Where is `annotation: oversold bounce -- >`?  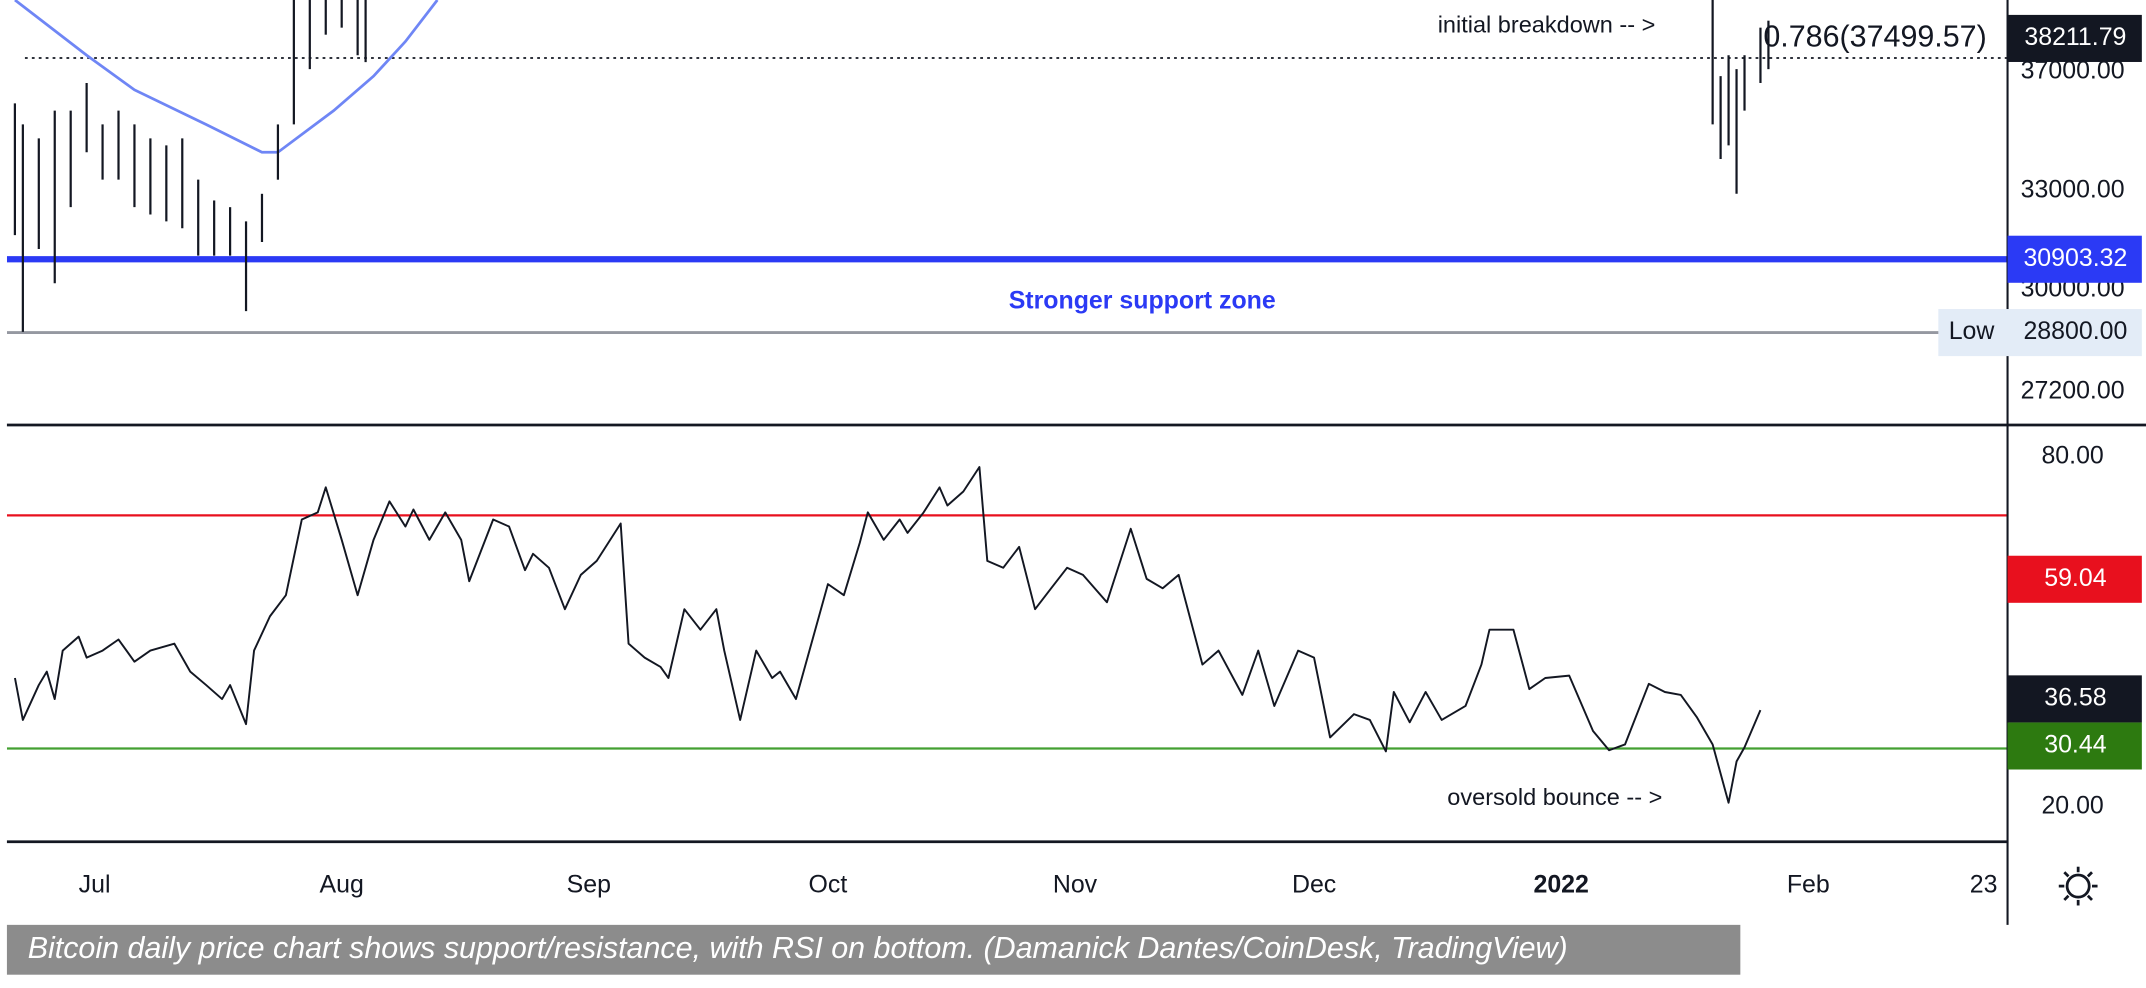 annotation: oversold bounce -- > is located at coordinates (1554, 797).